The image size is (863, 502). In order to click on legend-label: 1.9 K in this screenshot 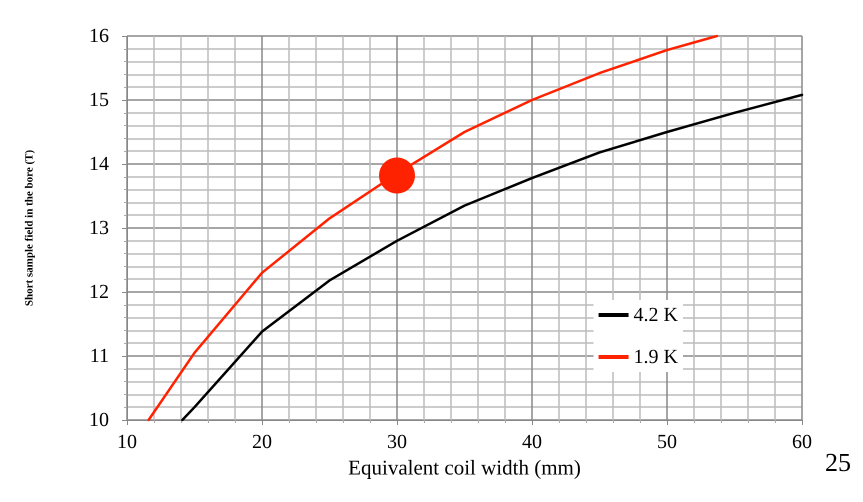, I will do `click(656, 357)`.